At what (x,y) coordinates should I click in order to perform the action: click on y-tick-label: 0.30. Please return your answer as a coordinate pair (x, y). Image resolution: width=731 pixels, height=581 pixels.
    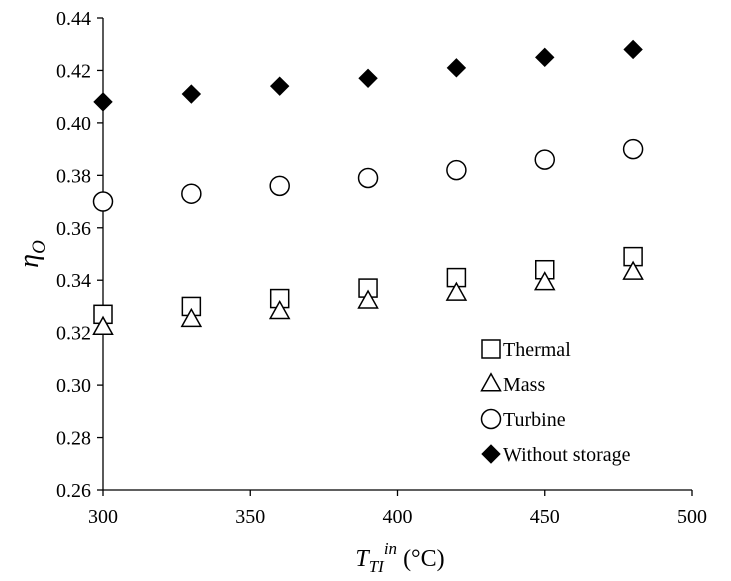
    Looking at the image, I should click on (73, 386).